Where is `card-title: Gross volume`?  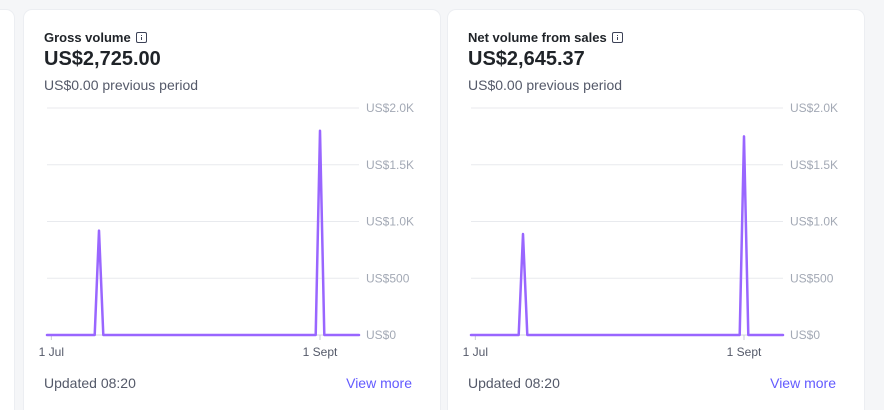 card-title: Gross volume is located at coordinates (95, 37).